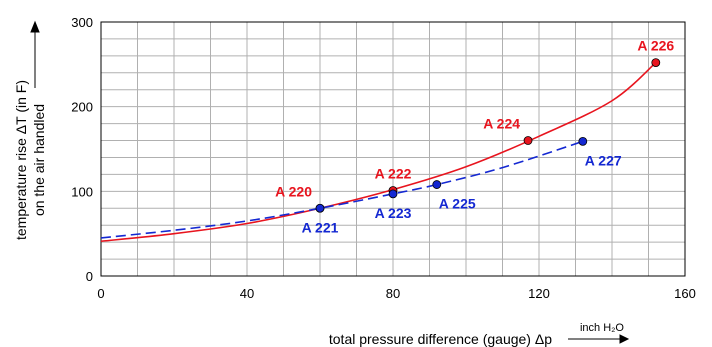  What do you see at coordinates (100, 293) in the screenshot?
I see `x-tick-label: 0` at bounding box center [100, 293].